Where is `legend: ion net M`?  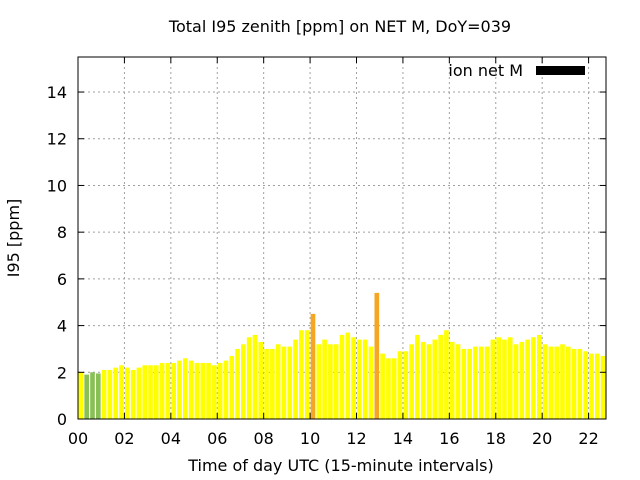 legend: ion net M is located at coordinates (516, 70).